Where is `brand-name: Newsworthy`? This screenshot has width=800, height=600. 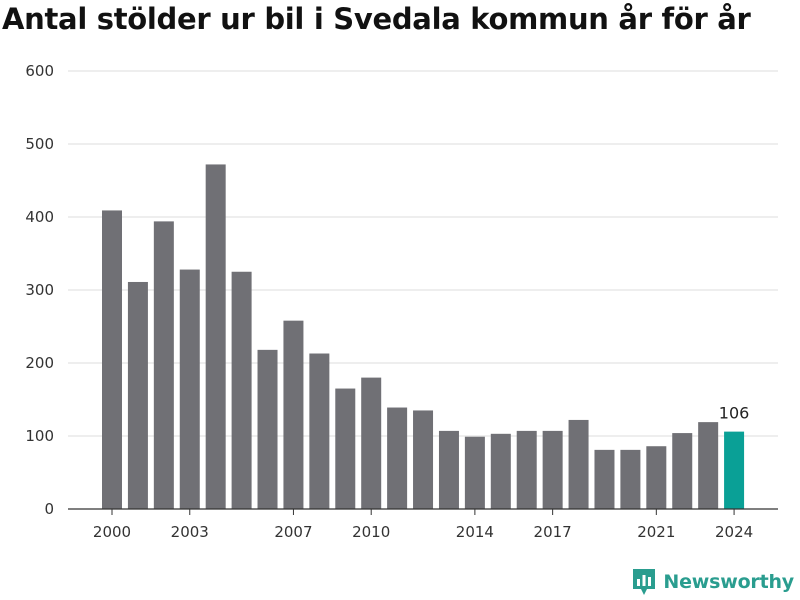 brand-name: Newsworthy is located at coordinates (728, 582).